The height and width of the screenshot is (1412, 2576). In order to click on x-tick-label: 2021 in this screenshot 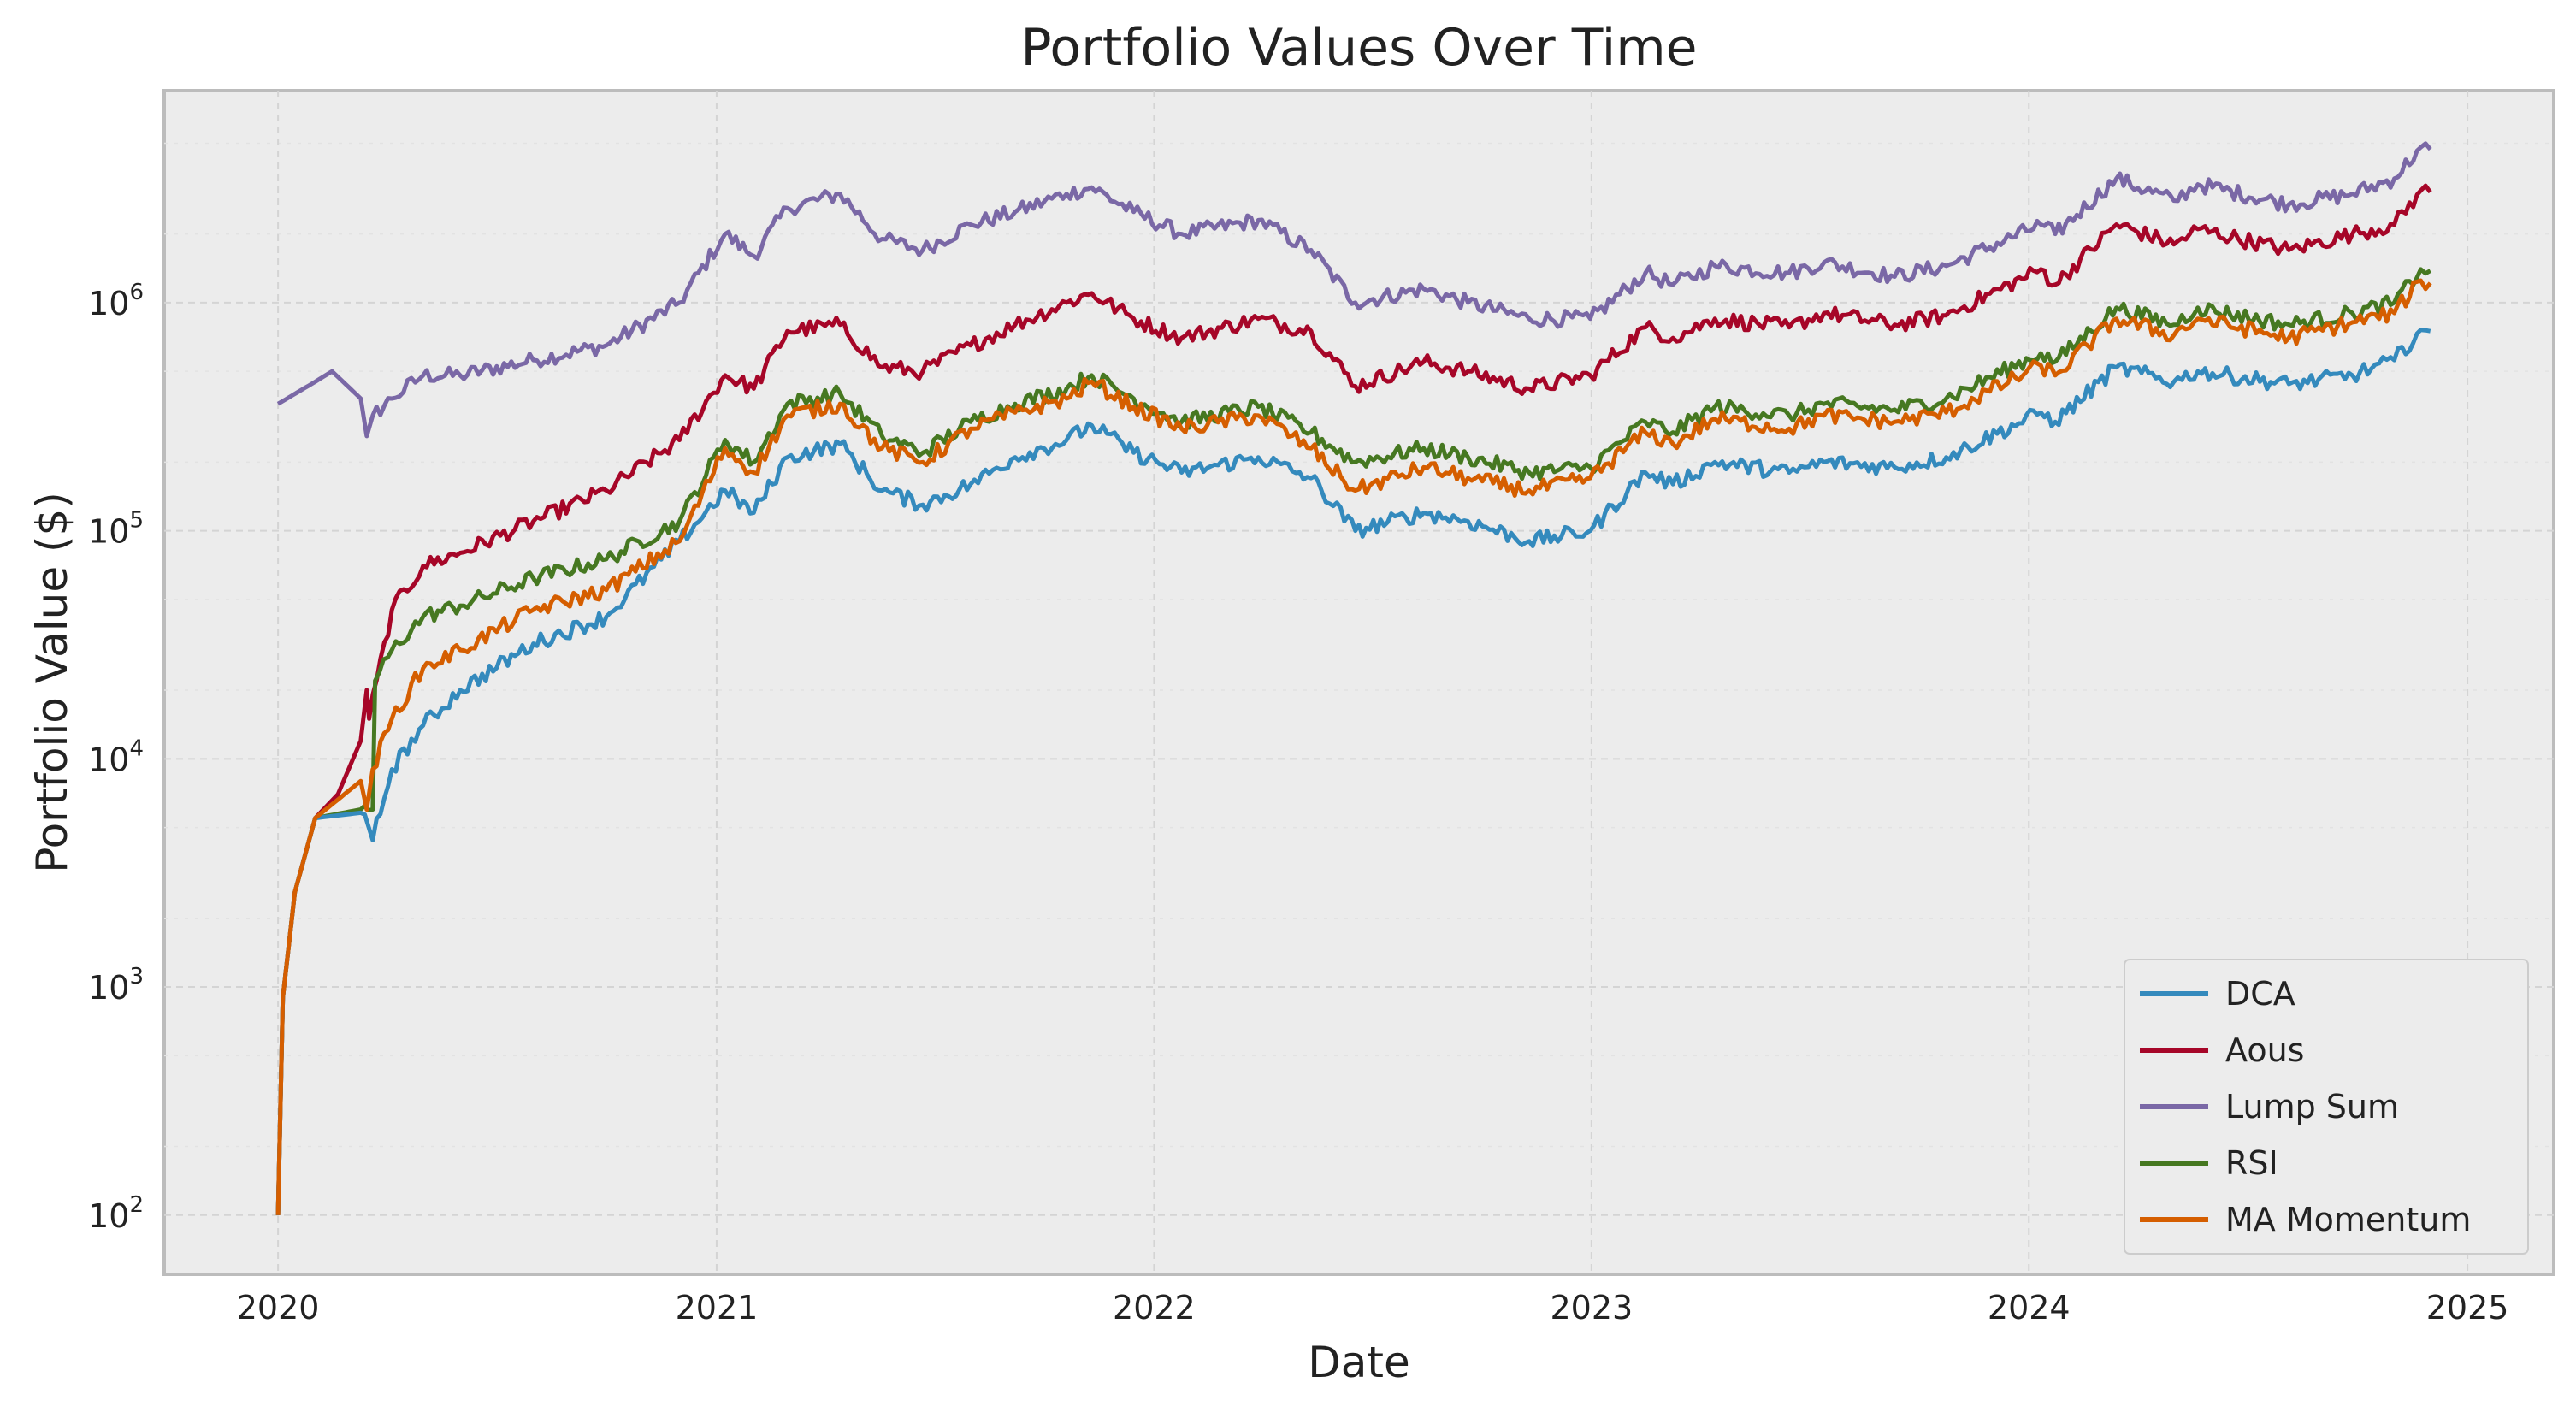, I will do `click(717, 1307)`.